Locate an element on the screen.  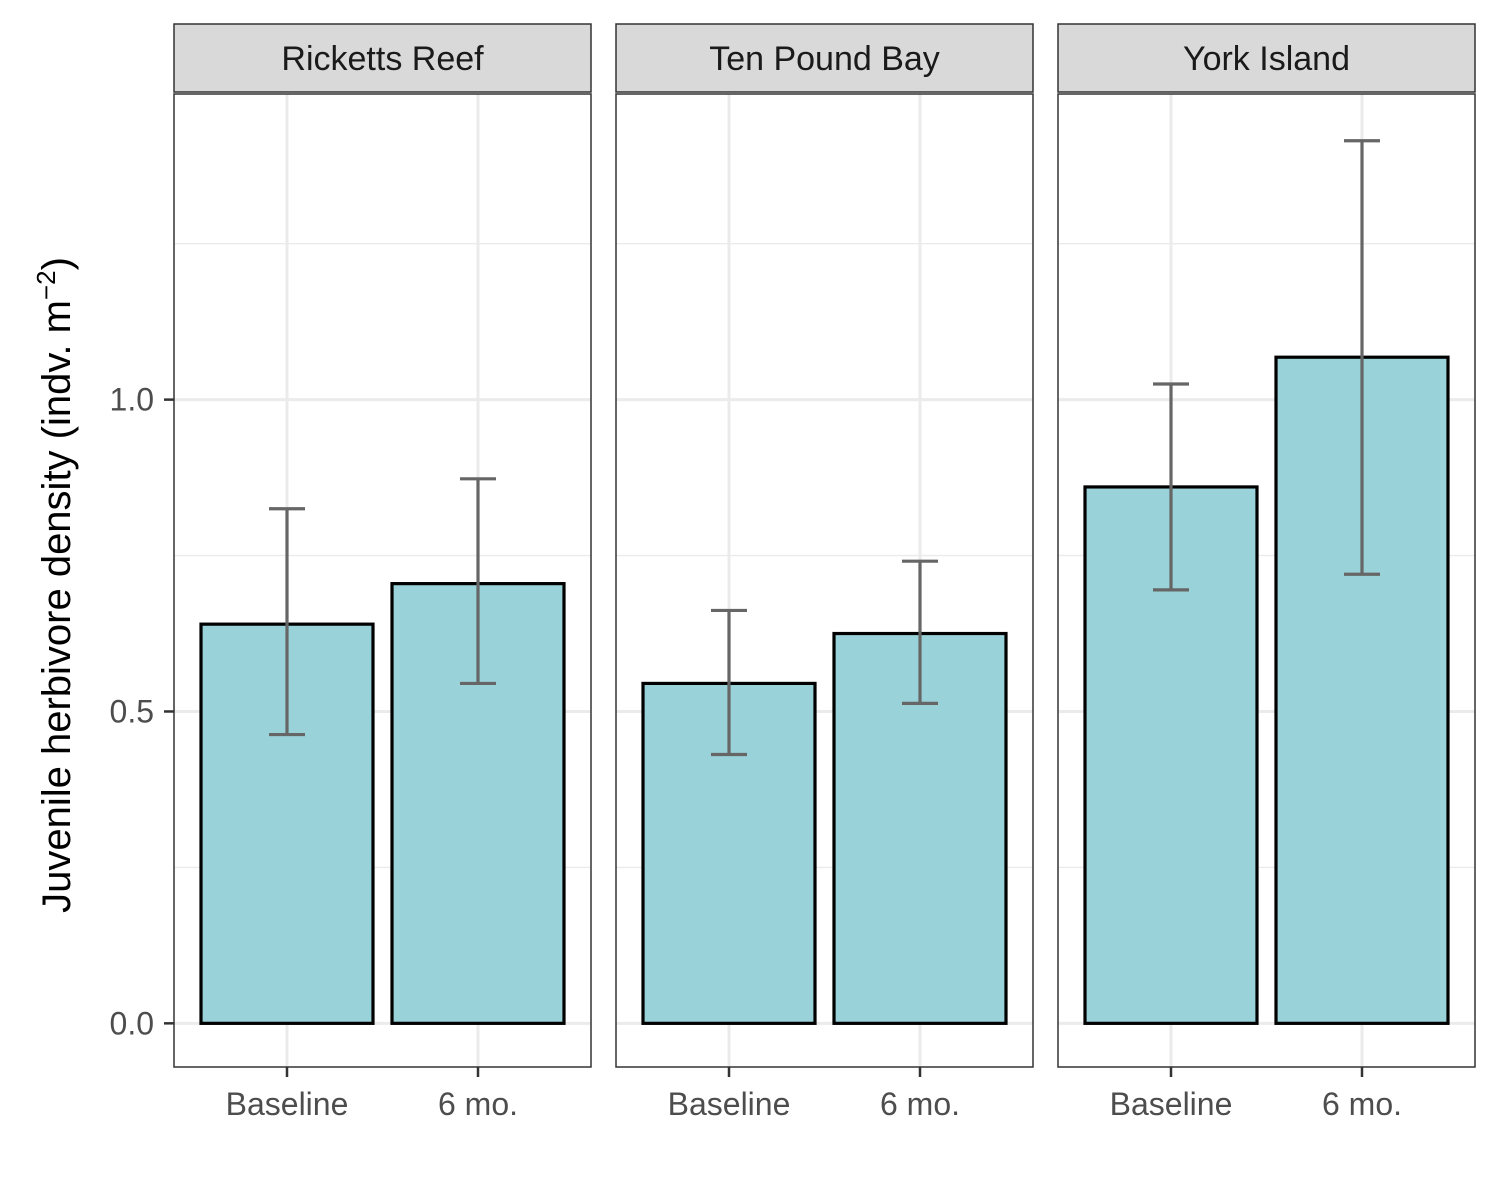
y-axis: 0.0 0.5 1.0 is located at coordinates (142, 711).